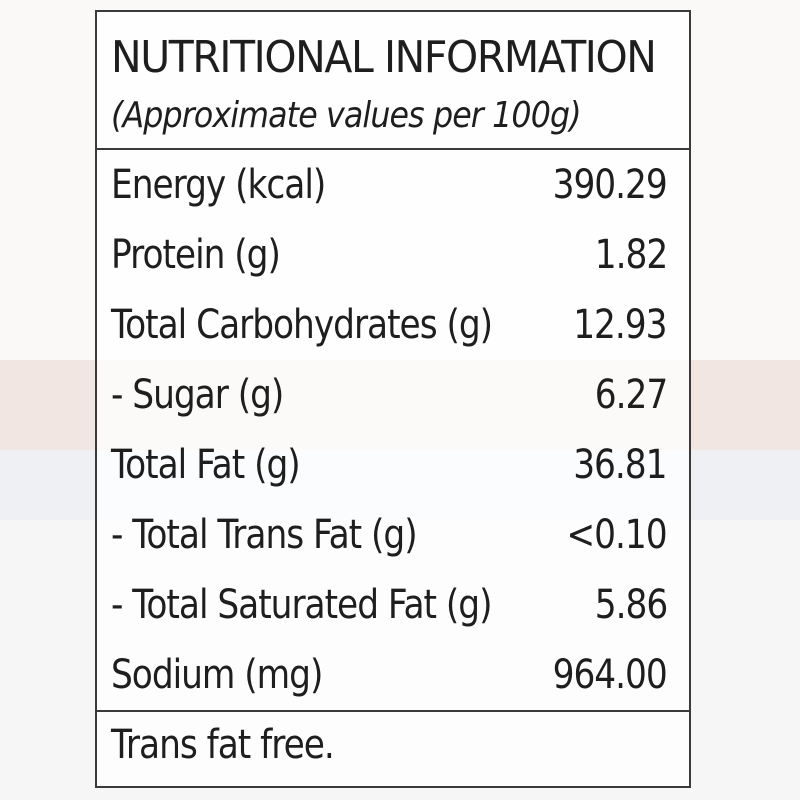 This screenshot has width=800, height=800. I want to click on nutrient-row-sugar: - Sugar (g) 6.27, so click(393, 395).